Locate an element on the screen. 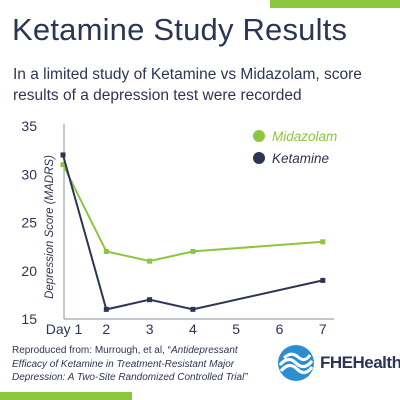 The image size is (400, 400). top-accent-bar is located at coordinates (335, 4).